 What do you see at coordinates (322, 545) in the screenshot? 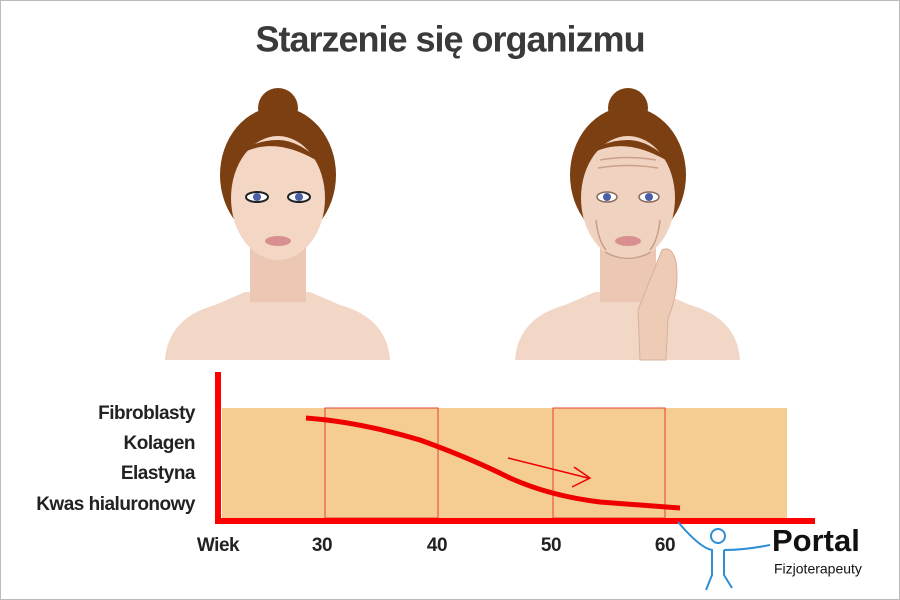
I see `x-tick-label: 30` at bounding box center [322, 545].